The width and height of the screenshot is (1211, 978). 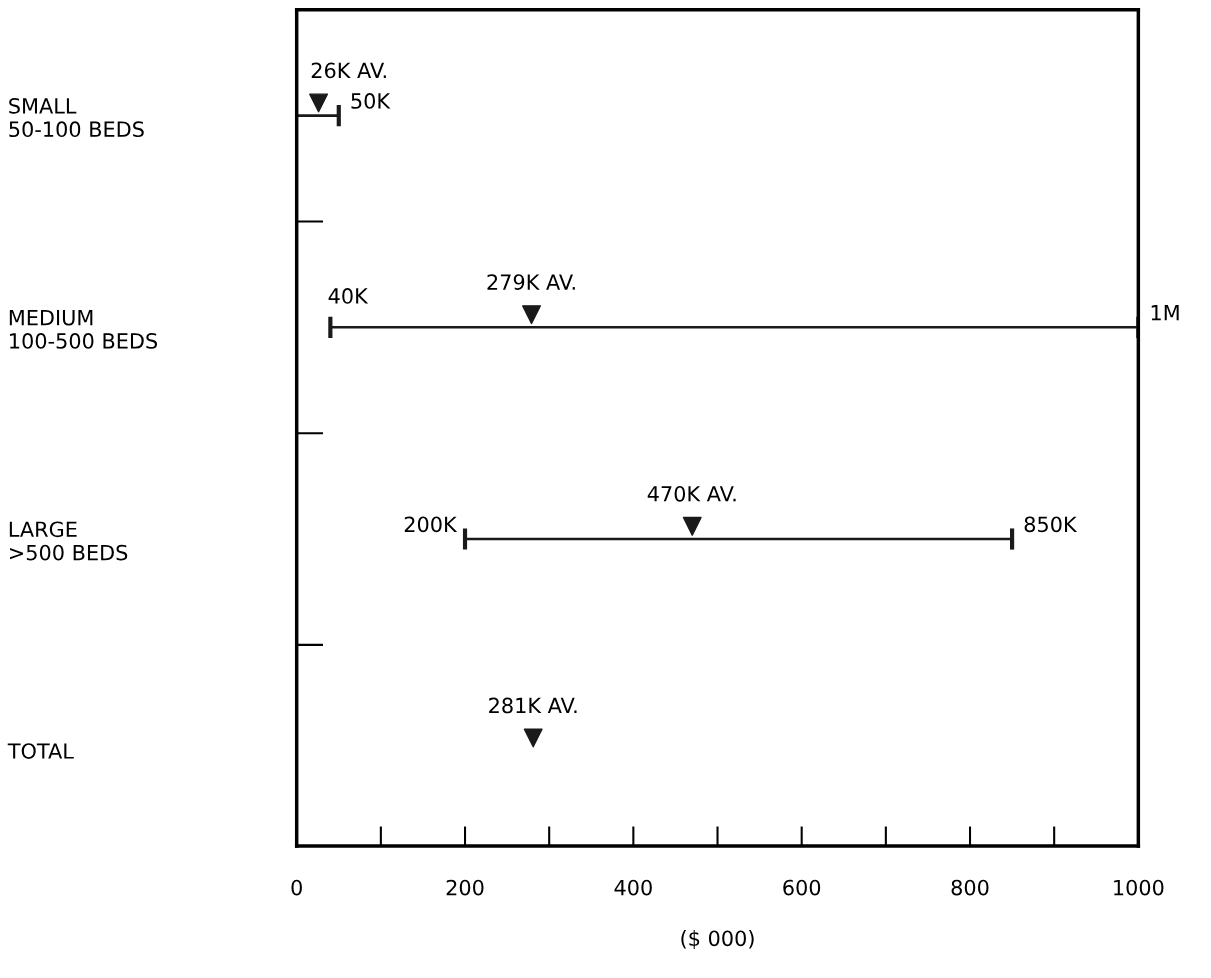 What do you see at coordinates (76, 118) in the screenshot?
I see `y-tick-label: SMALL 50-100 BEDS` at bounding box center [76, 118].